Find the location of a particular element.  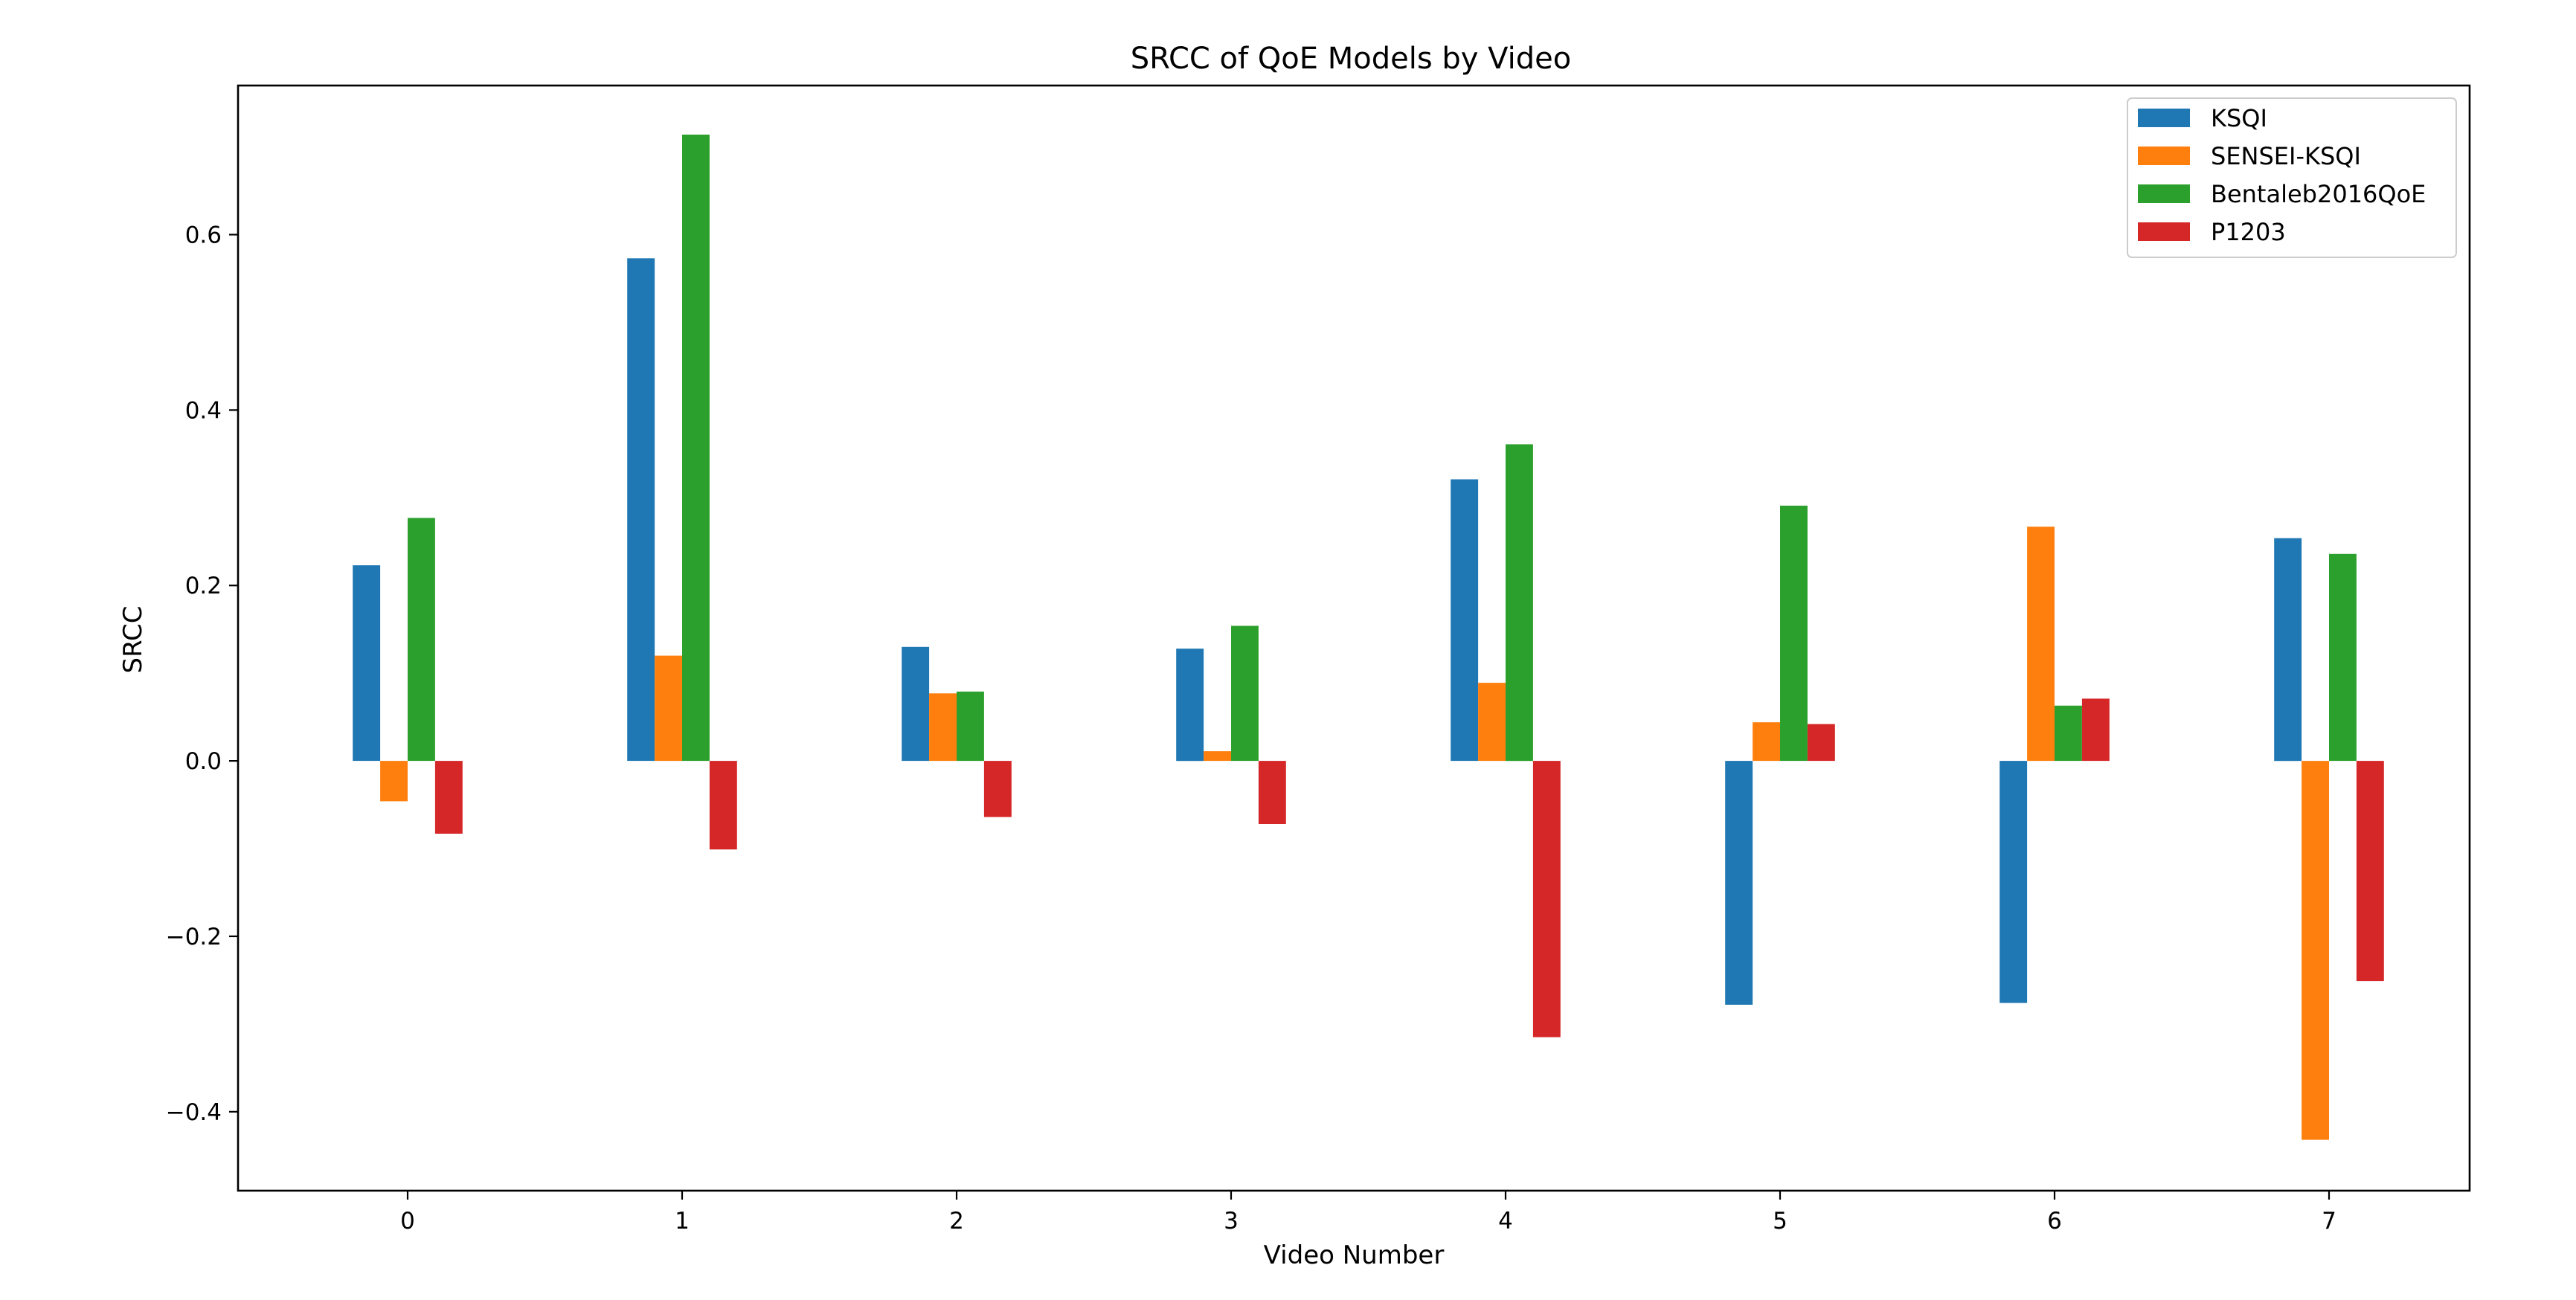

legend-swatch-sensei-ksqi is located at coordinates (2164, 156).